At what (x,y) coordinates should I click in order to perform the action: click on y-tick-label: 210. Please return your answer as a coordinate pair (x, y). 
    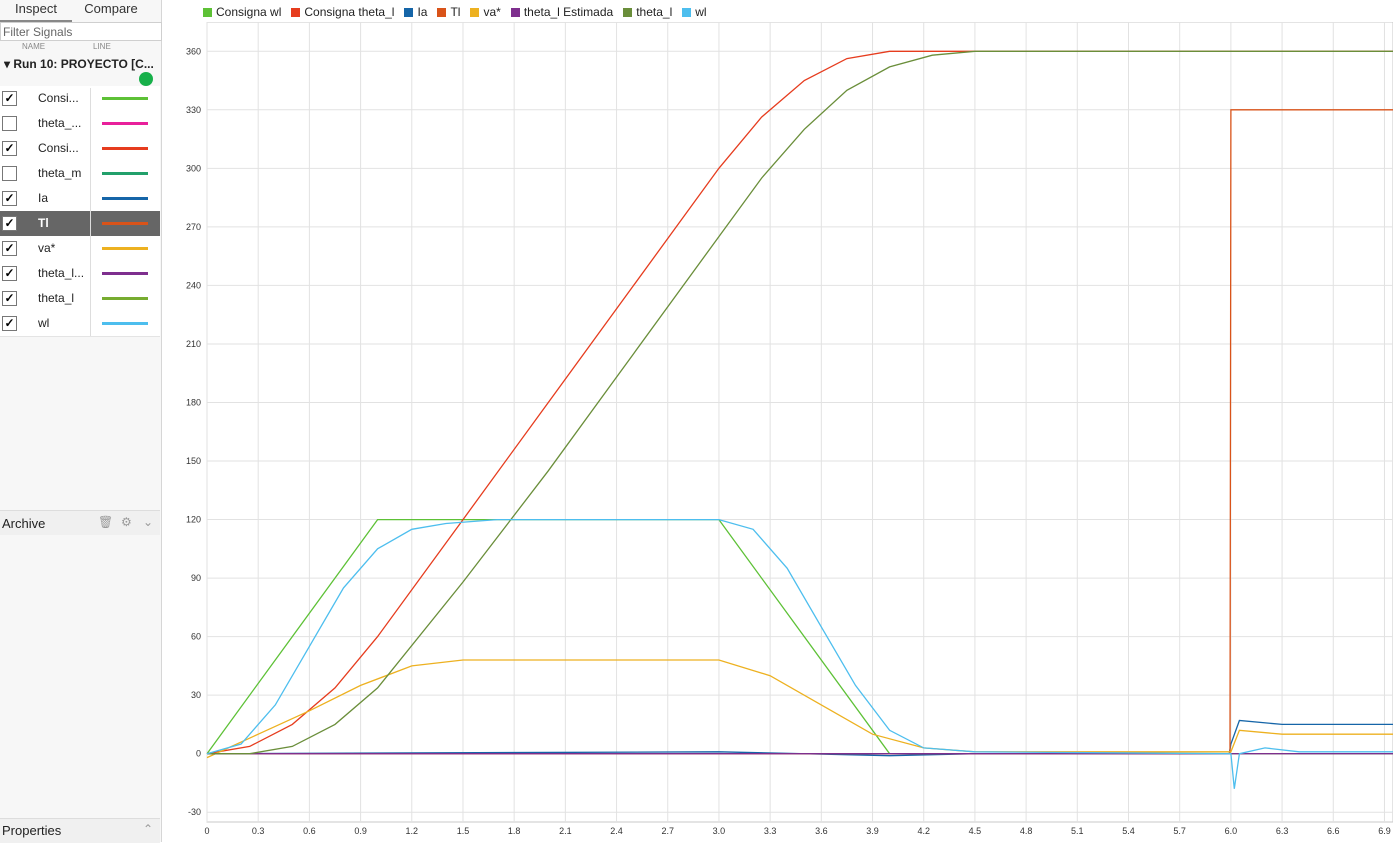
    Looking at the image, I should click on (193, 344).